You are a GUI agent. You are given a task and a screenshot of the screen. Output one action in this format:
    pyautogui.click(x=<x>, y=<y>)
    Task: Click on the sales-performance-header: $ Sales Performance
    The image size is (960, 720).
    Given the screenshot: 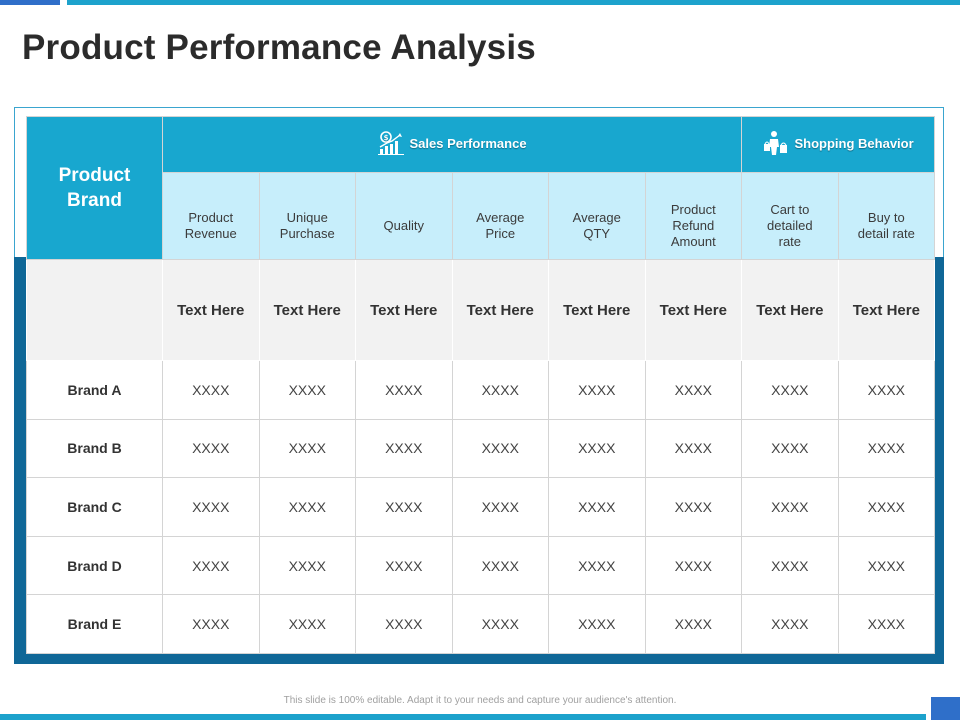 What is the action you would take?
    pyautogui.click(x=452, y=144)
    